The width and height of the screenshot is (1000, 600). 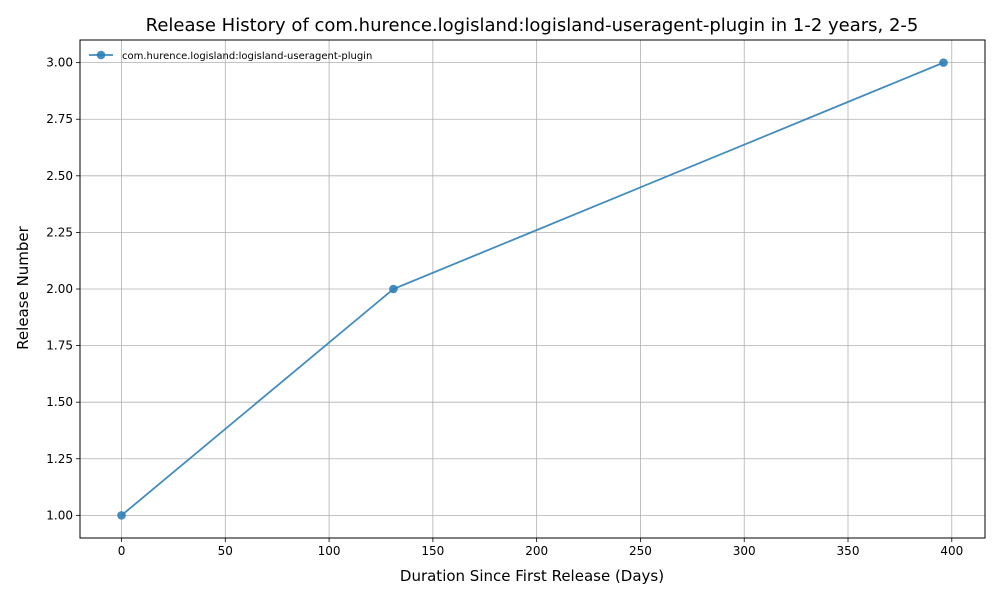 What do you see at coordinates (951, 551) in the screenshot?
I see `x-tick-label: 400` at bounding box center [951, 551].